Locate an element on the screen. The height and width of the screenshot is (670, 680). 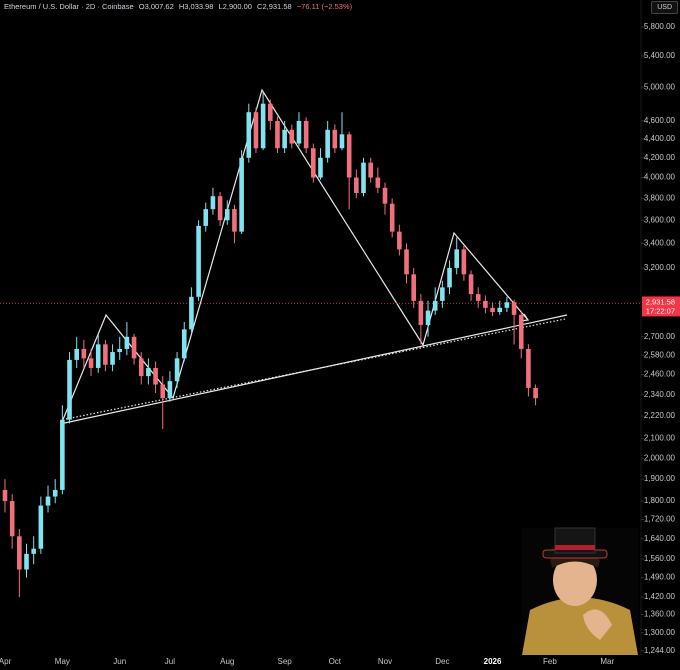
y-tick-label: 5,400.00 is located at coordinates (660, 55).